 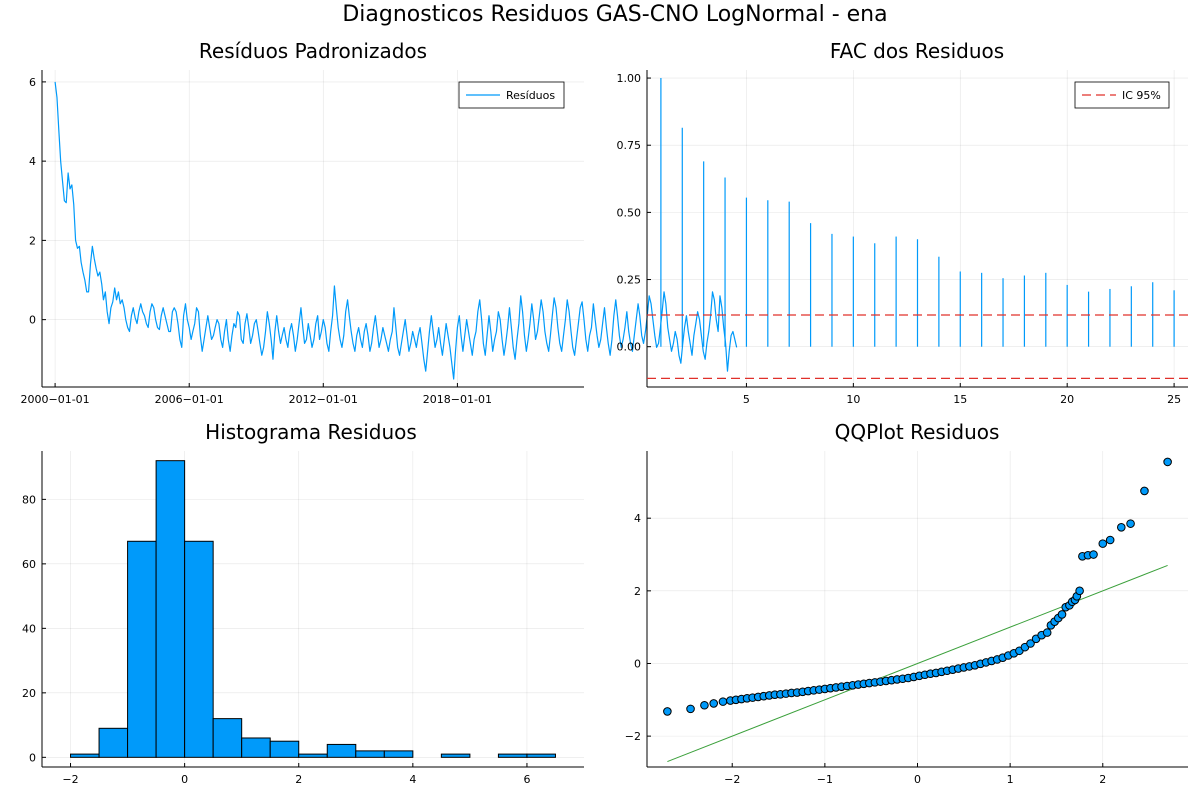 I want to click on y-tick-label: 0.75, so click(x=629, y=145).